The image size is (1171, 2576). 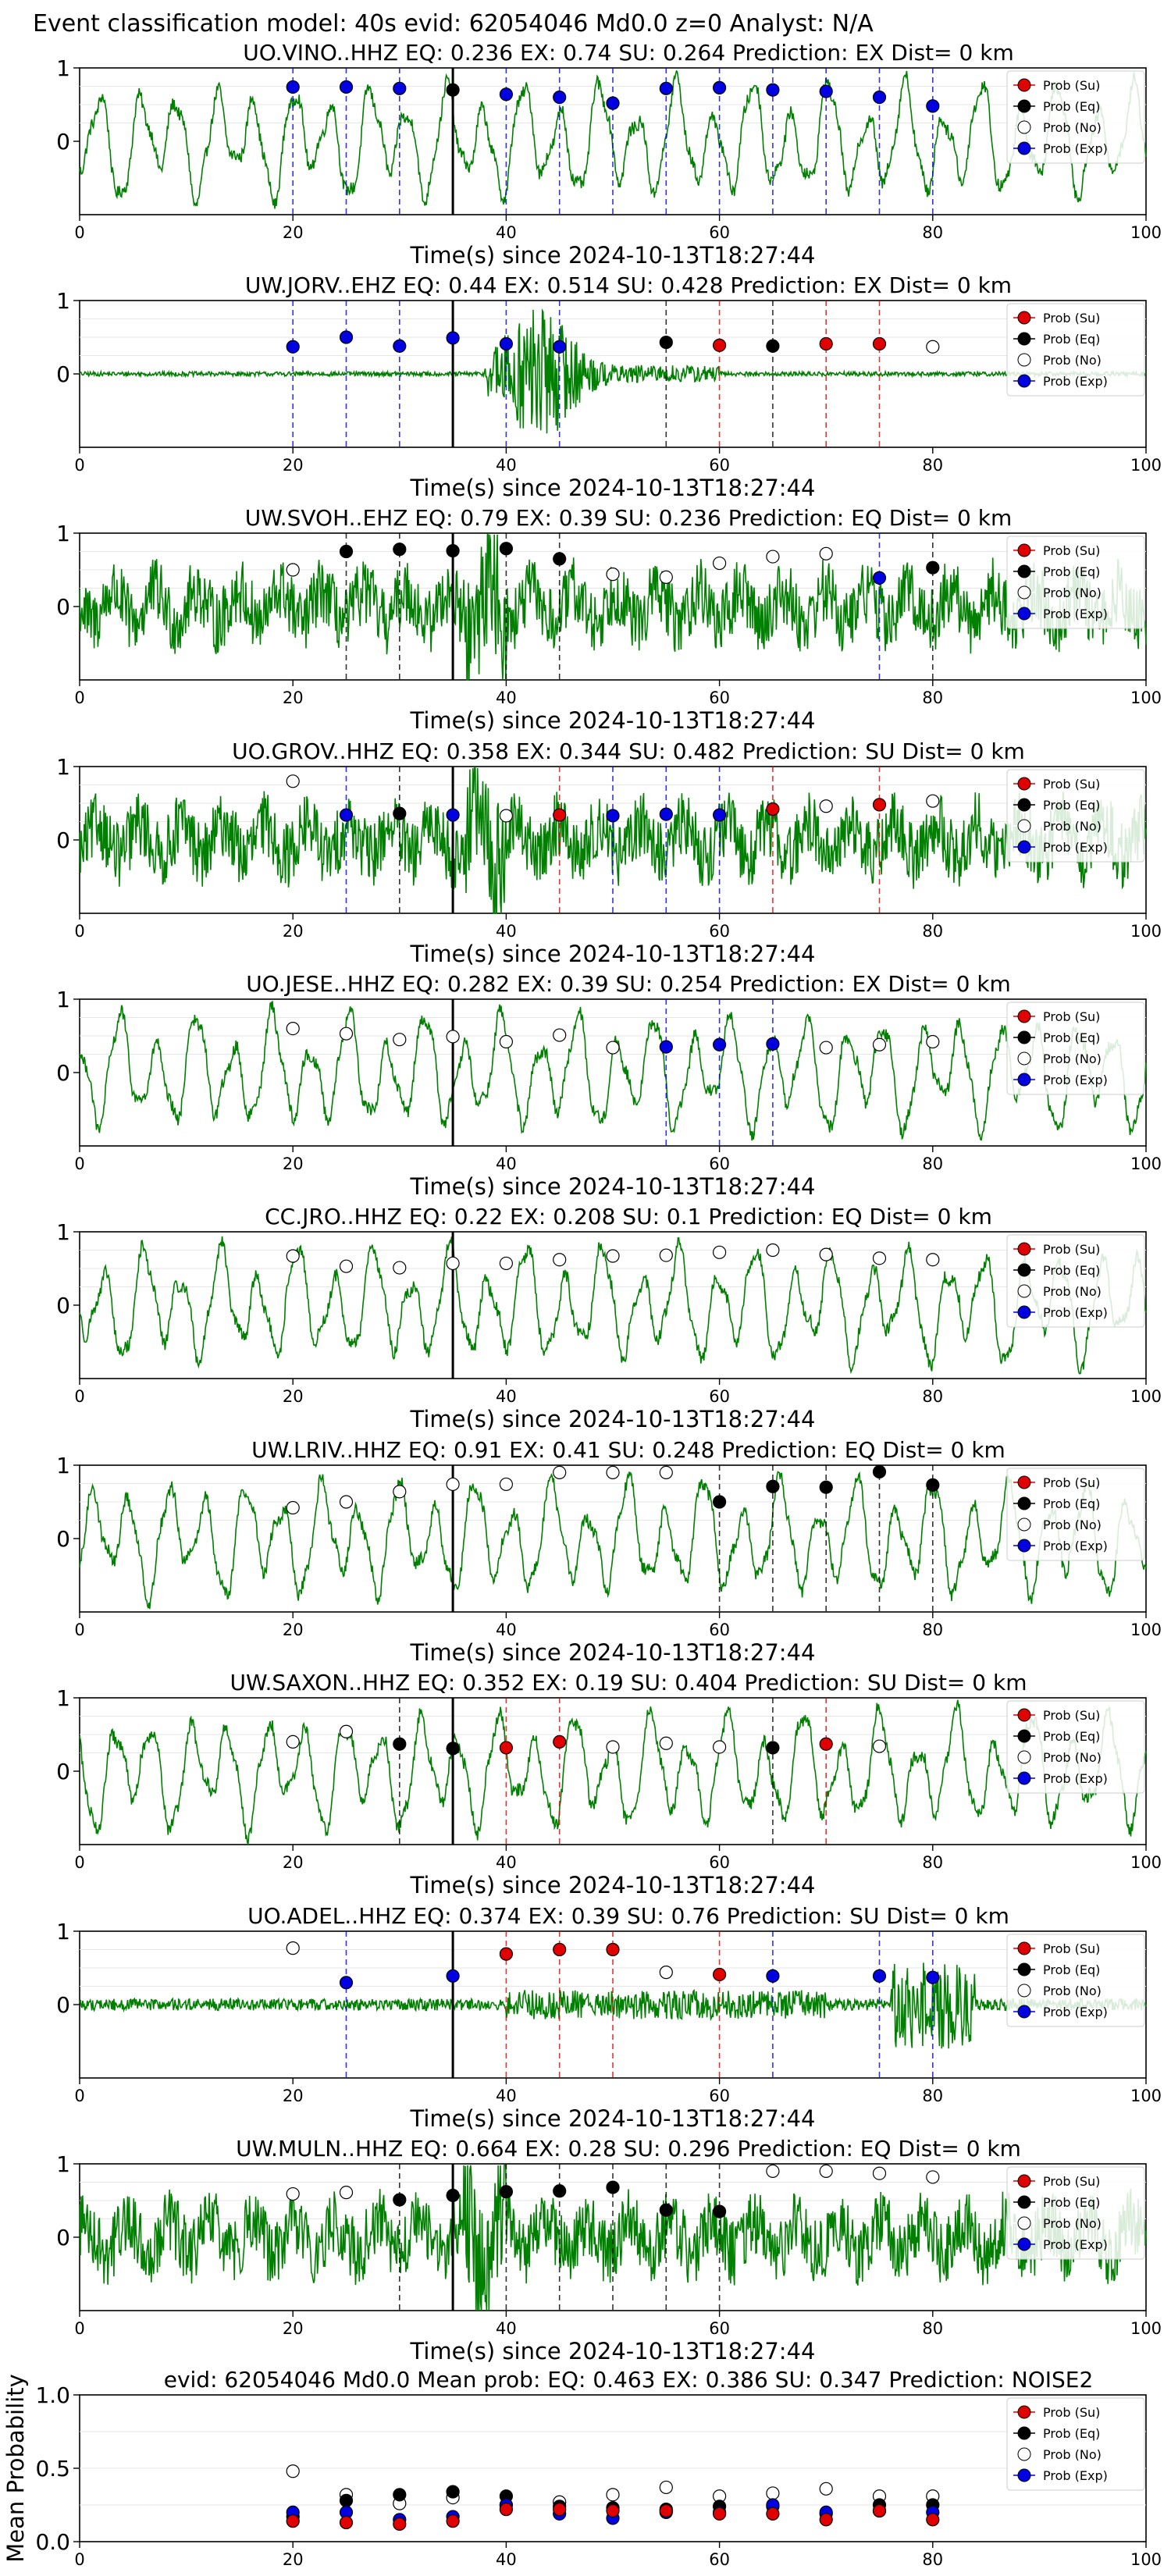 I want to click on y-axis-label: Mean Probability, so click(x=16, y=2468).